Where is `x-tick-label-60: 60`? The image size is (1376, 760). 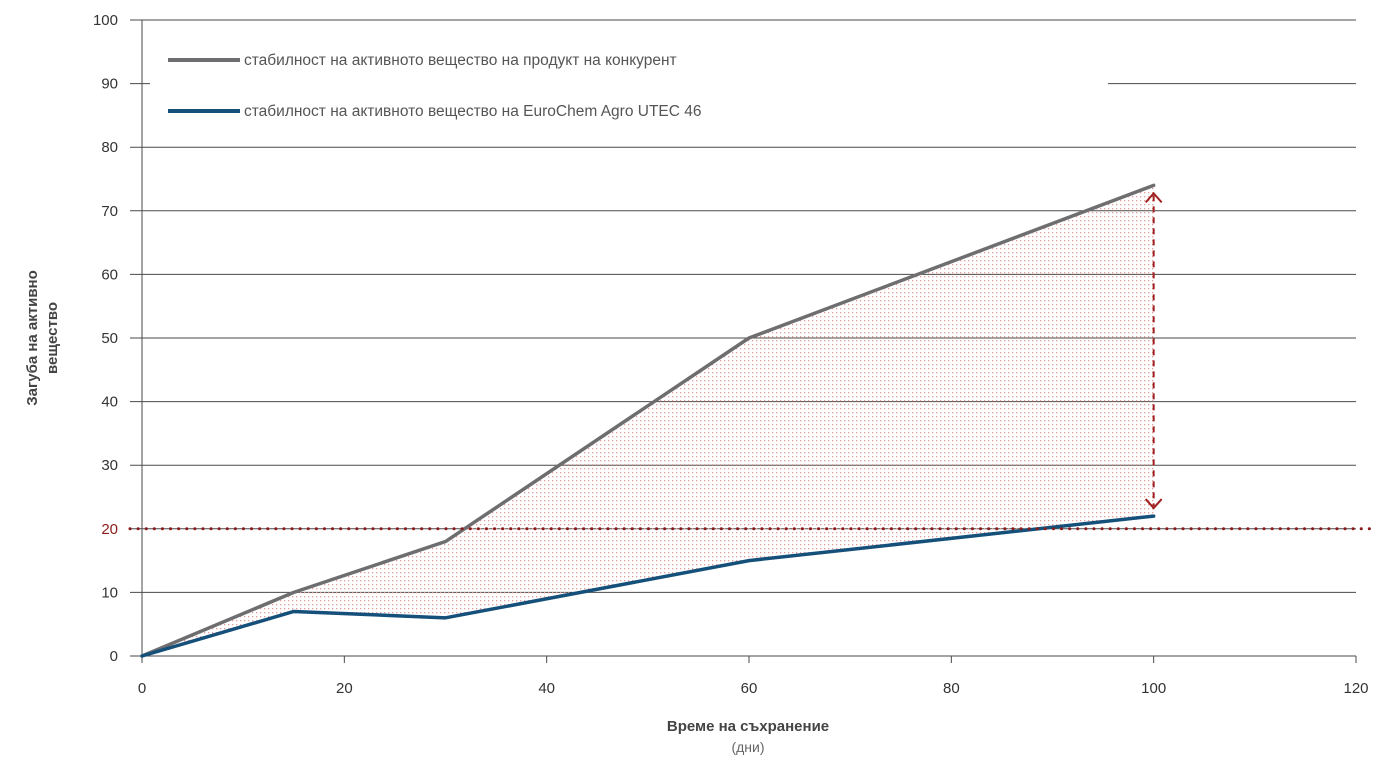 x-tick-label-60: 60 is located at coordinates (749, 688).